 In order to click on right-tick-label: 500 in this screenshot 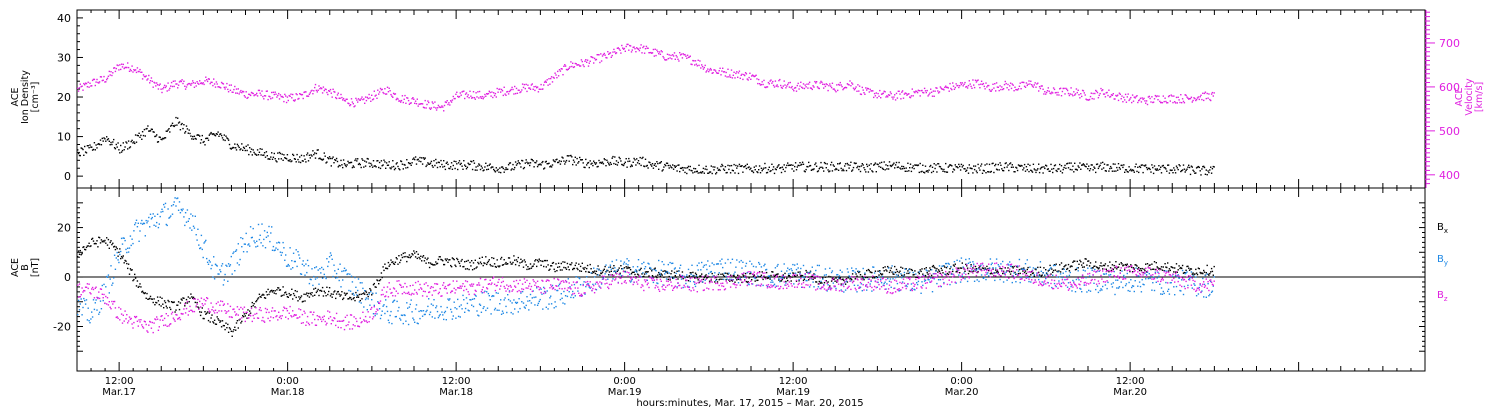, I will do `click(1449, 131)`.